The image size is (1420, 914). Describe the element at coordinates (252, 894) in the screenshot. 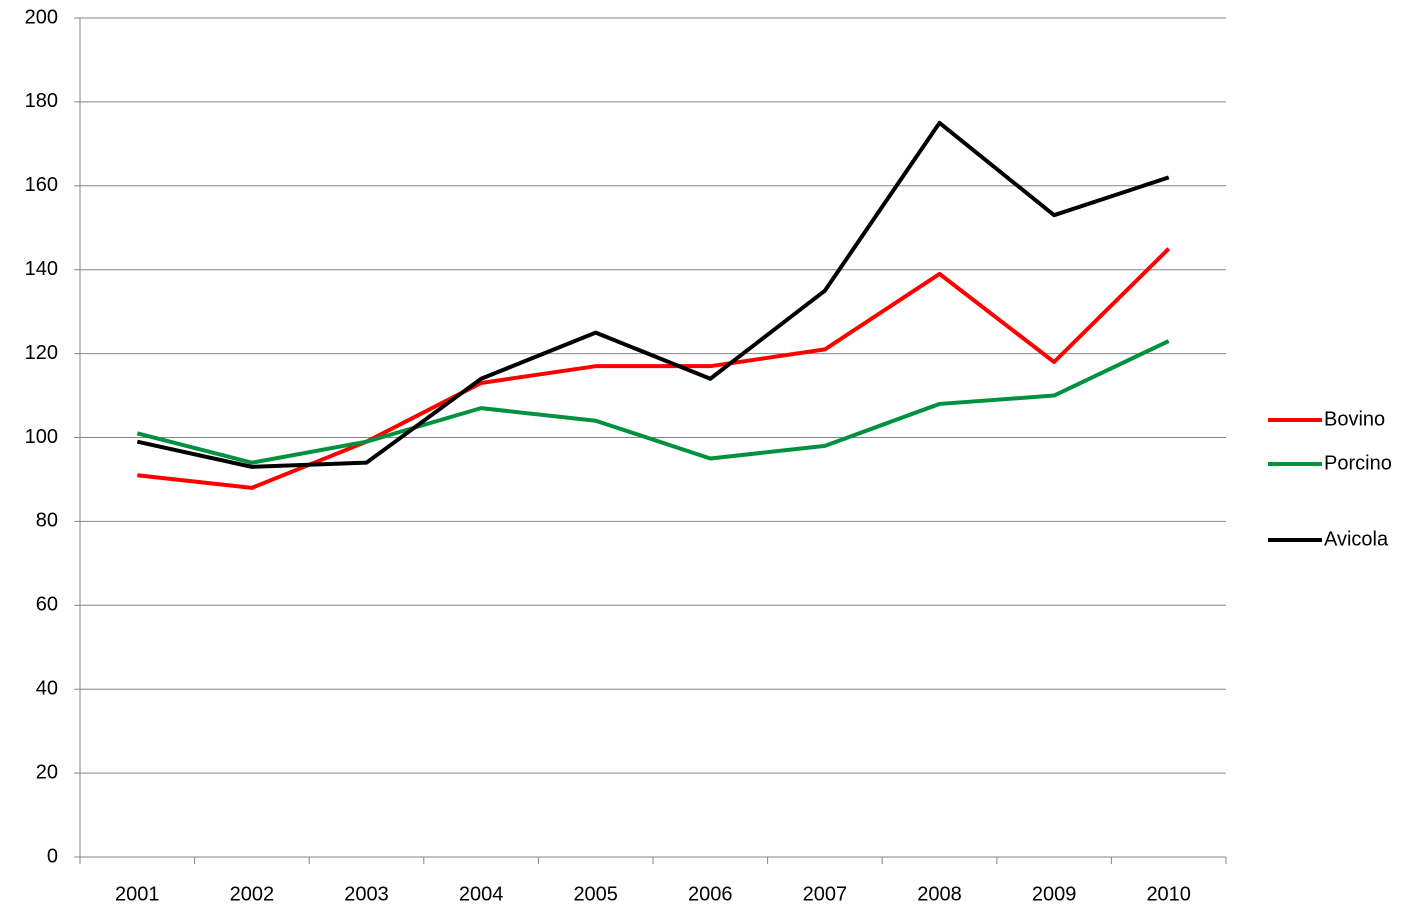

I see `x-tick-label: 2002` at that location.